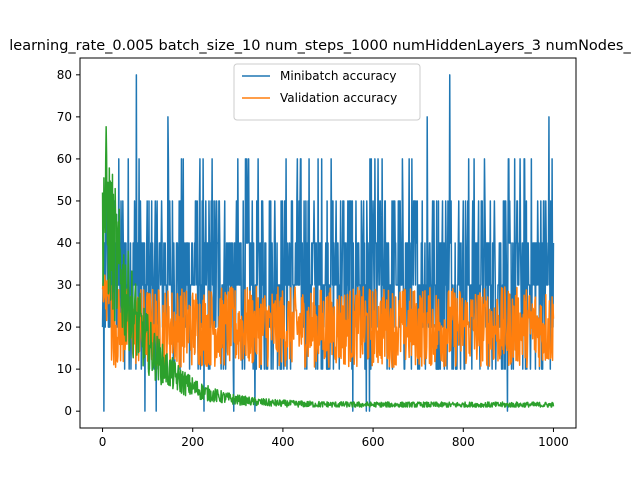  What do you see at coordinates (103, 442) in the screenshot?
I see `x-tick-label: 0` at bounding box center [103, 442].